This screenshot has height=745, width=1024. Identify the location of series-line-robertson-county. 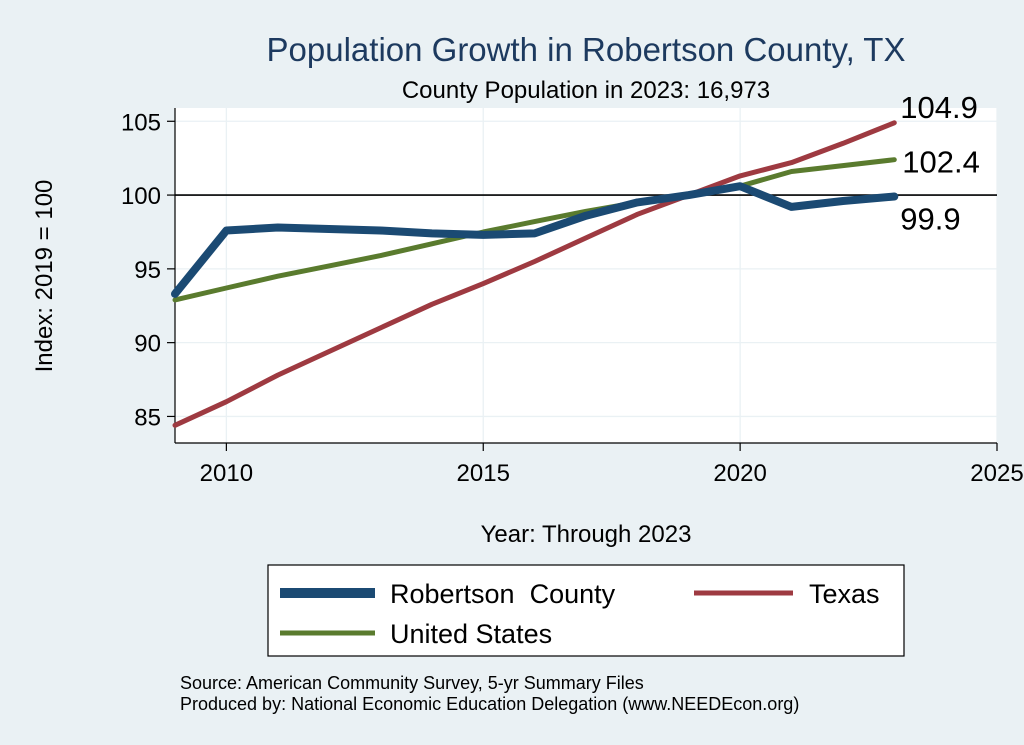
(535, 240).